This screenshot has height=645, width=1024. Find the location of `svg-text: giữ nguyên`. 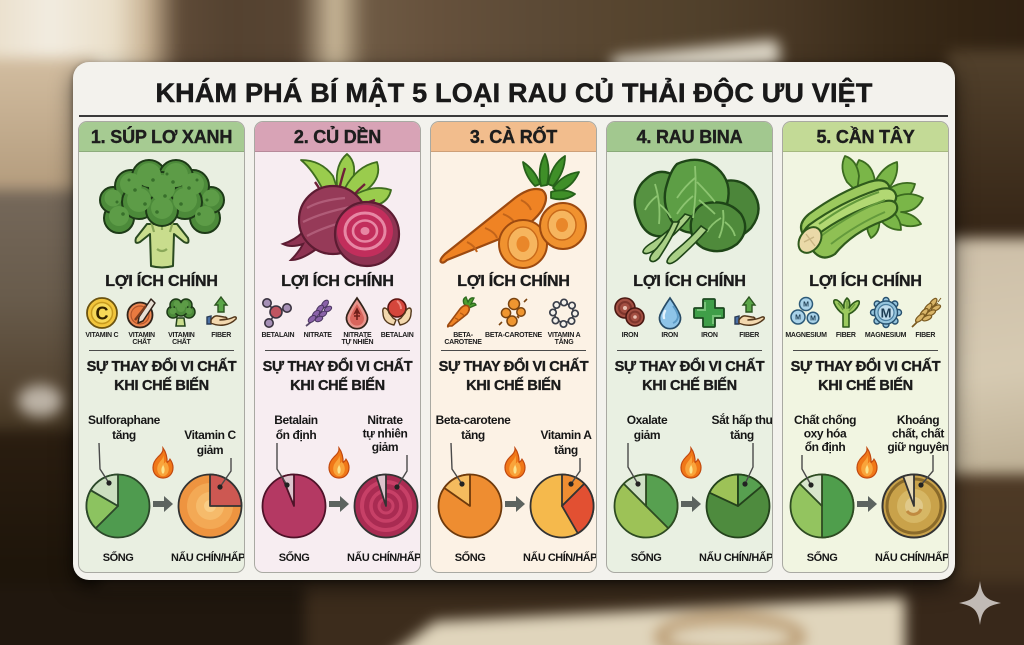

svg-text: giữ nguyên is located at coordinates (917, 447).